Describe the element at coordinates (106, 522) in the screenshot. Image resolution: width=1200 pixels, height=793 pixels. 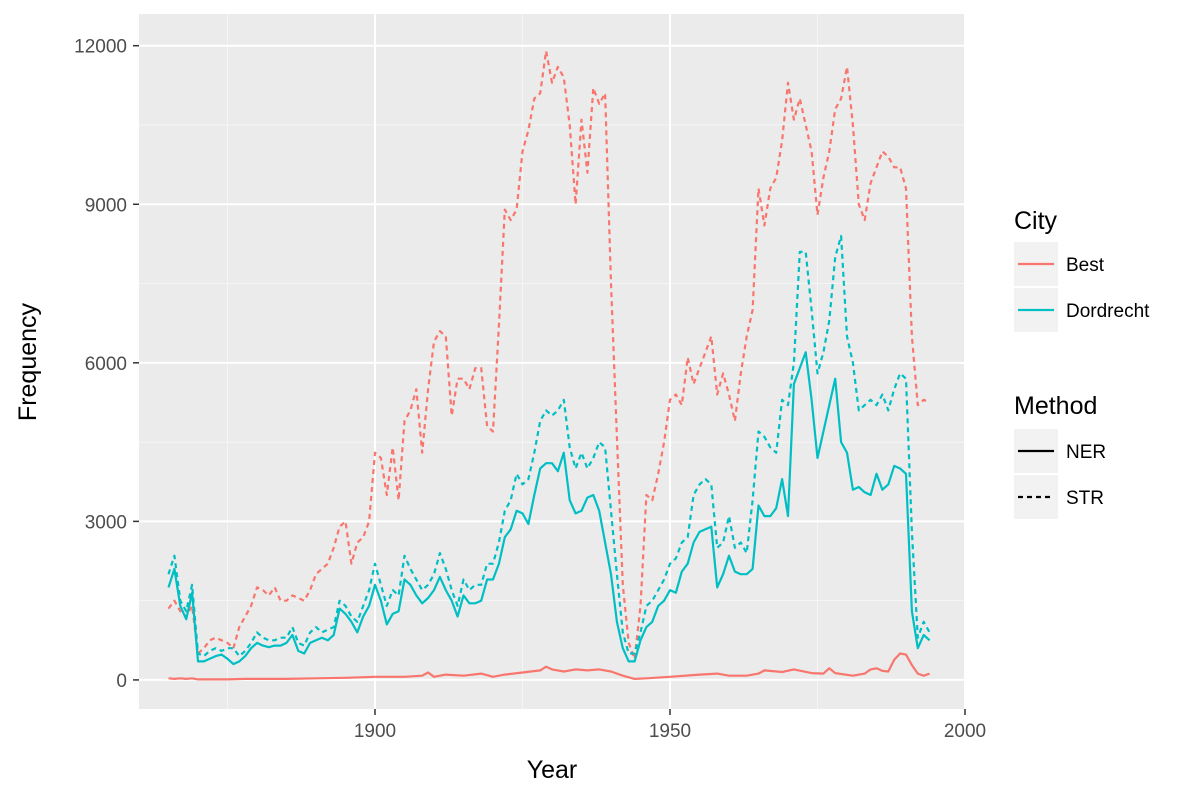
I see `y-tick-label: 3000` at that location.